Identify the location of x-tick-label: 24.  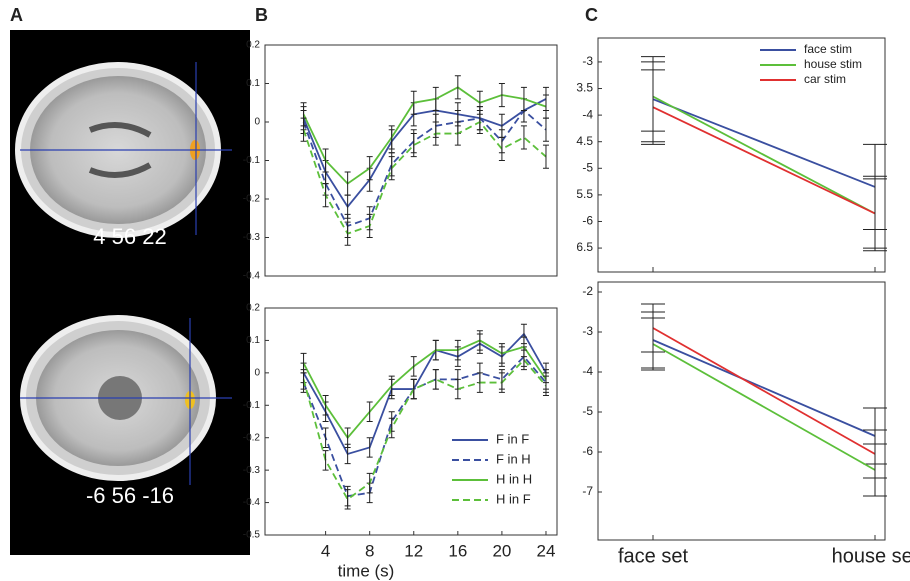
(546, 550).